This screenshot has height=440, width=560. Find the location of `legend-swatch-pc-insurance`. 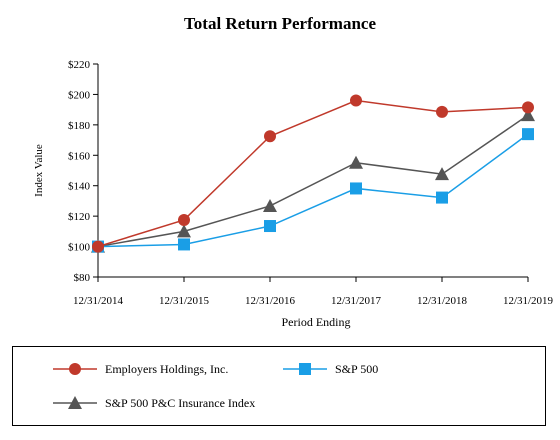

legend-swatch-pc-insurance is located at coordinates (75, 402).